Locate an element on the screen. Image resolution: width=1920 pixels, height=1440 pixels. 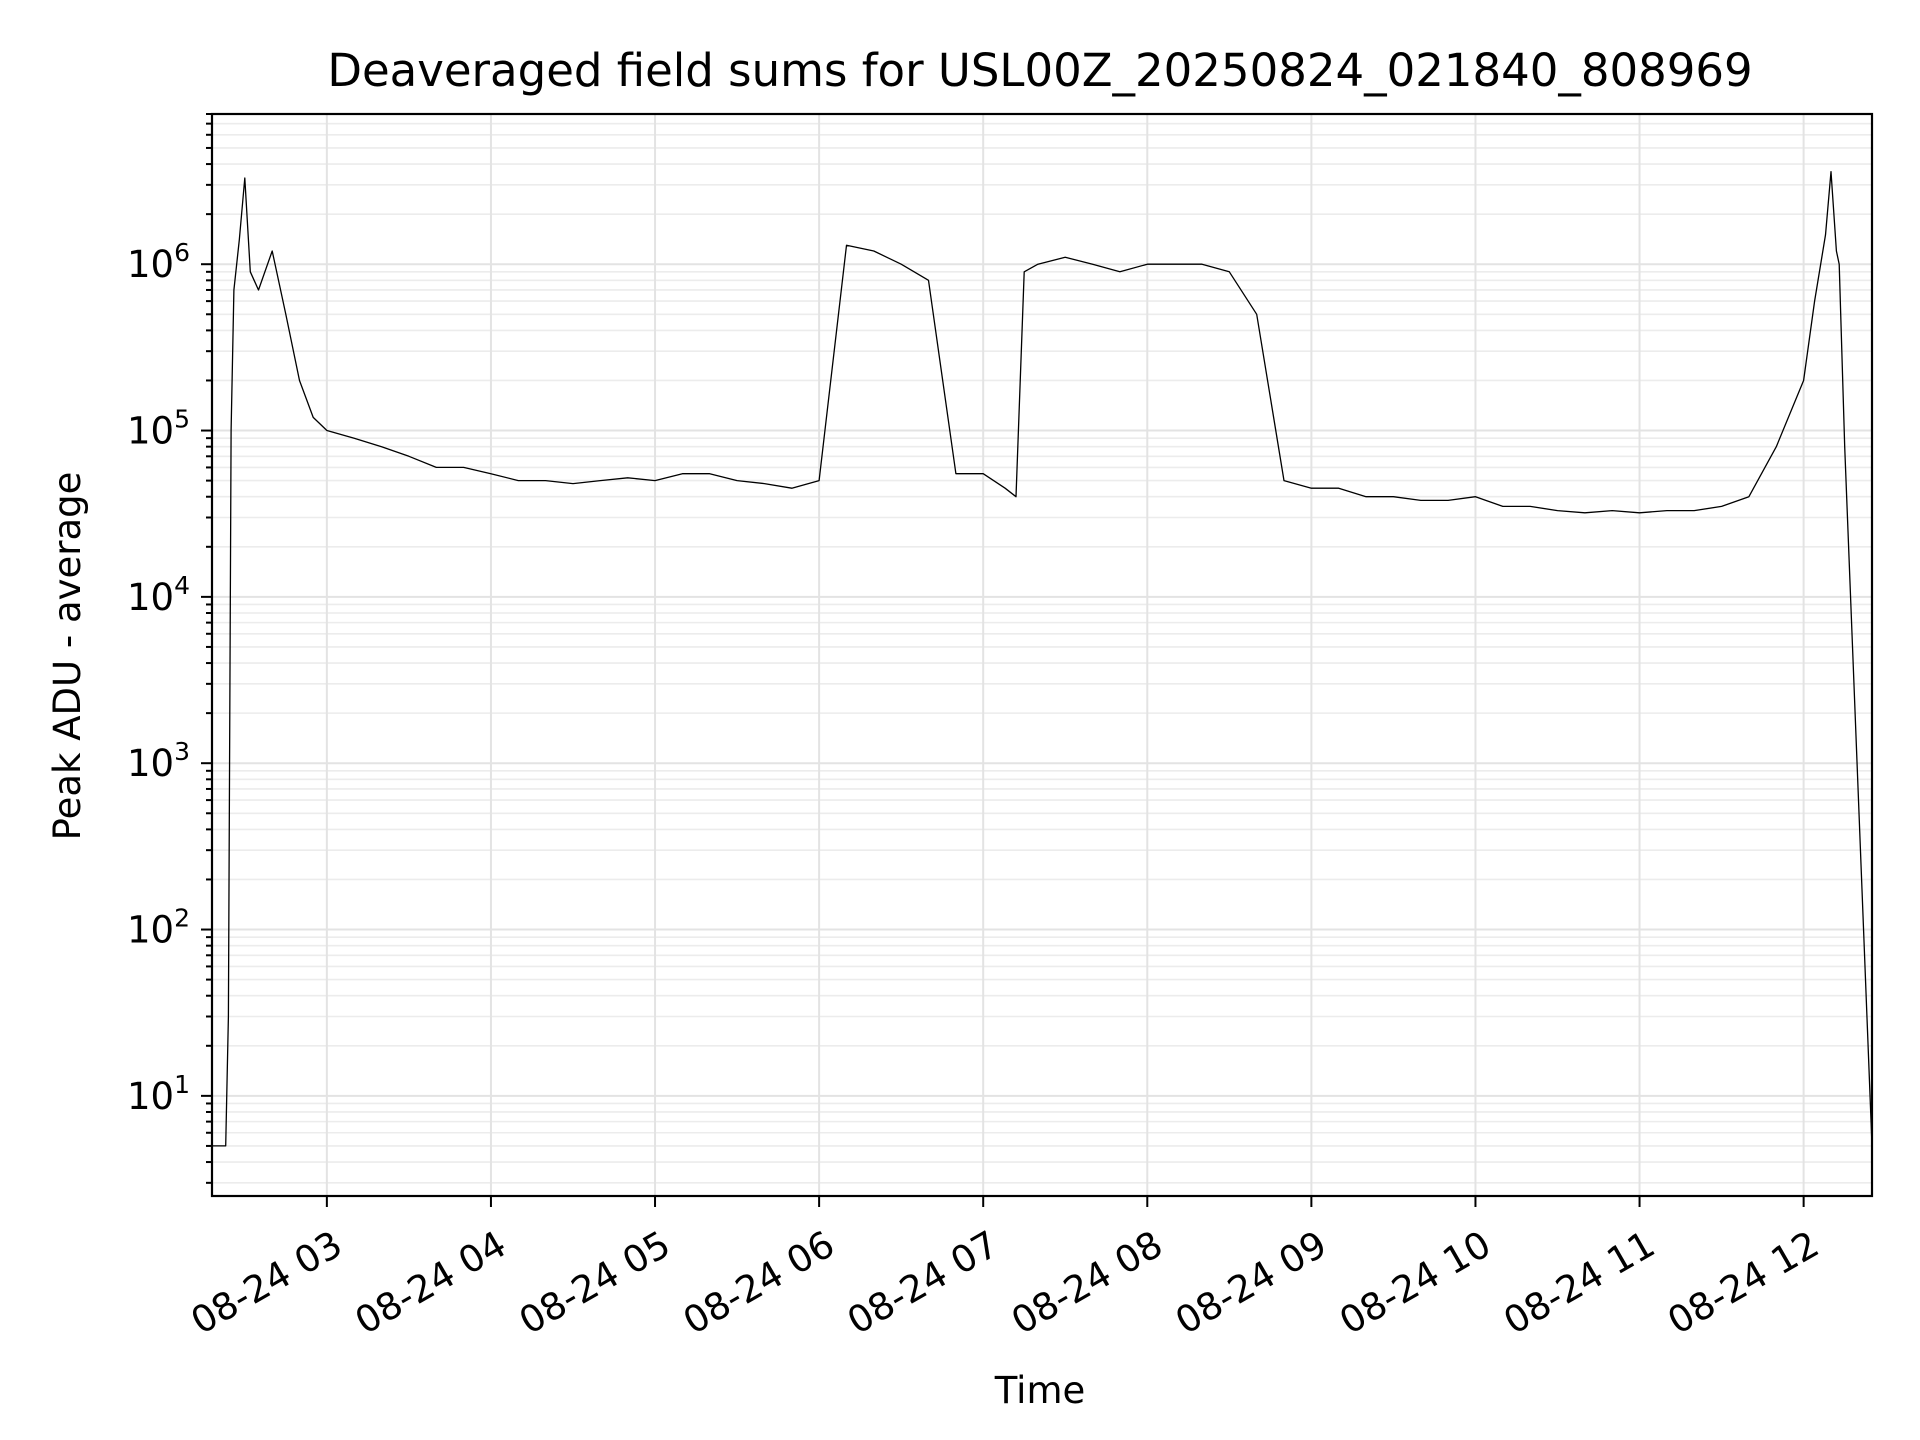
x-tick-label: 08-24 07 is located at coordinates (923, 1283).